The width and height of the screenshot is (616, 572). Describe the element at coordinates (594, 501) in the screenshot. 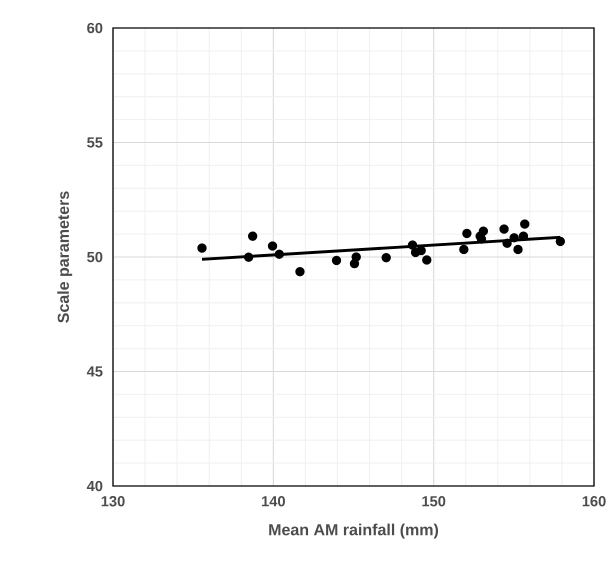

I see `x-tick-label: 160` at that location.